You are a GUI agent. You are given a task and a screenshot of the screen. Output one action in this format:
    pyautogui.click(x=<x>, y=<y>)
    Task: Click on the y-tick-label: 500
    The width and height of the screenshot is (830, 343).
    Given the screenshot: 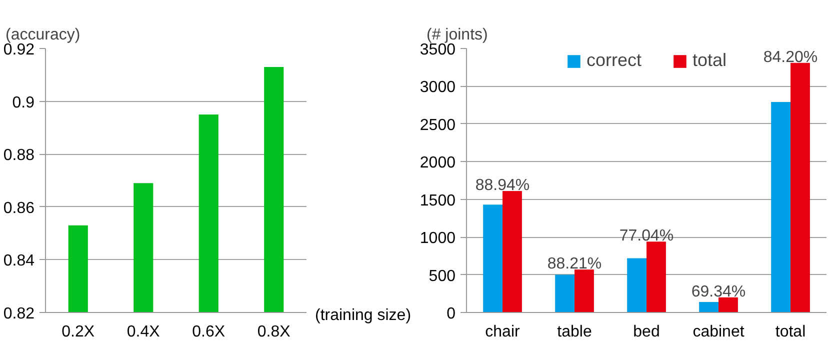 What is the action you would take?
    pyautogui.click(x=442, y=276)
    